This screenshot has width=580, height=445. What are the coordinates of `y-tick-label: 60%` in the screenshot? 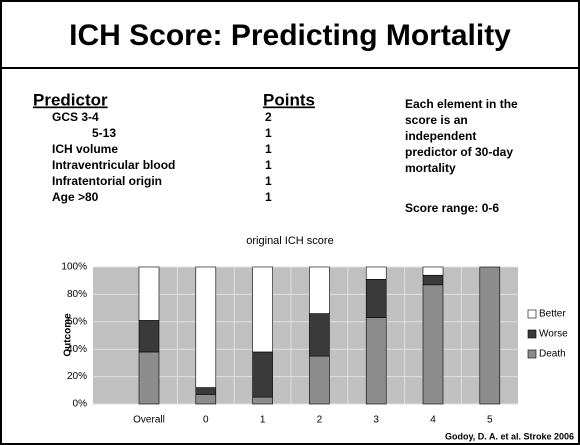 It's located at (77, 321).